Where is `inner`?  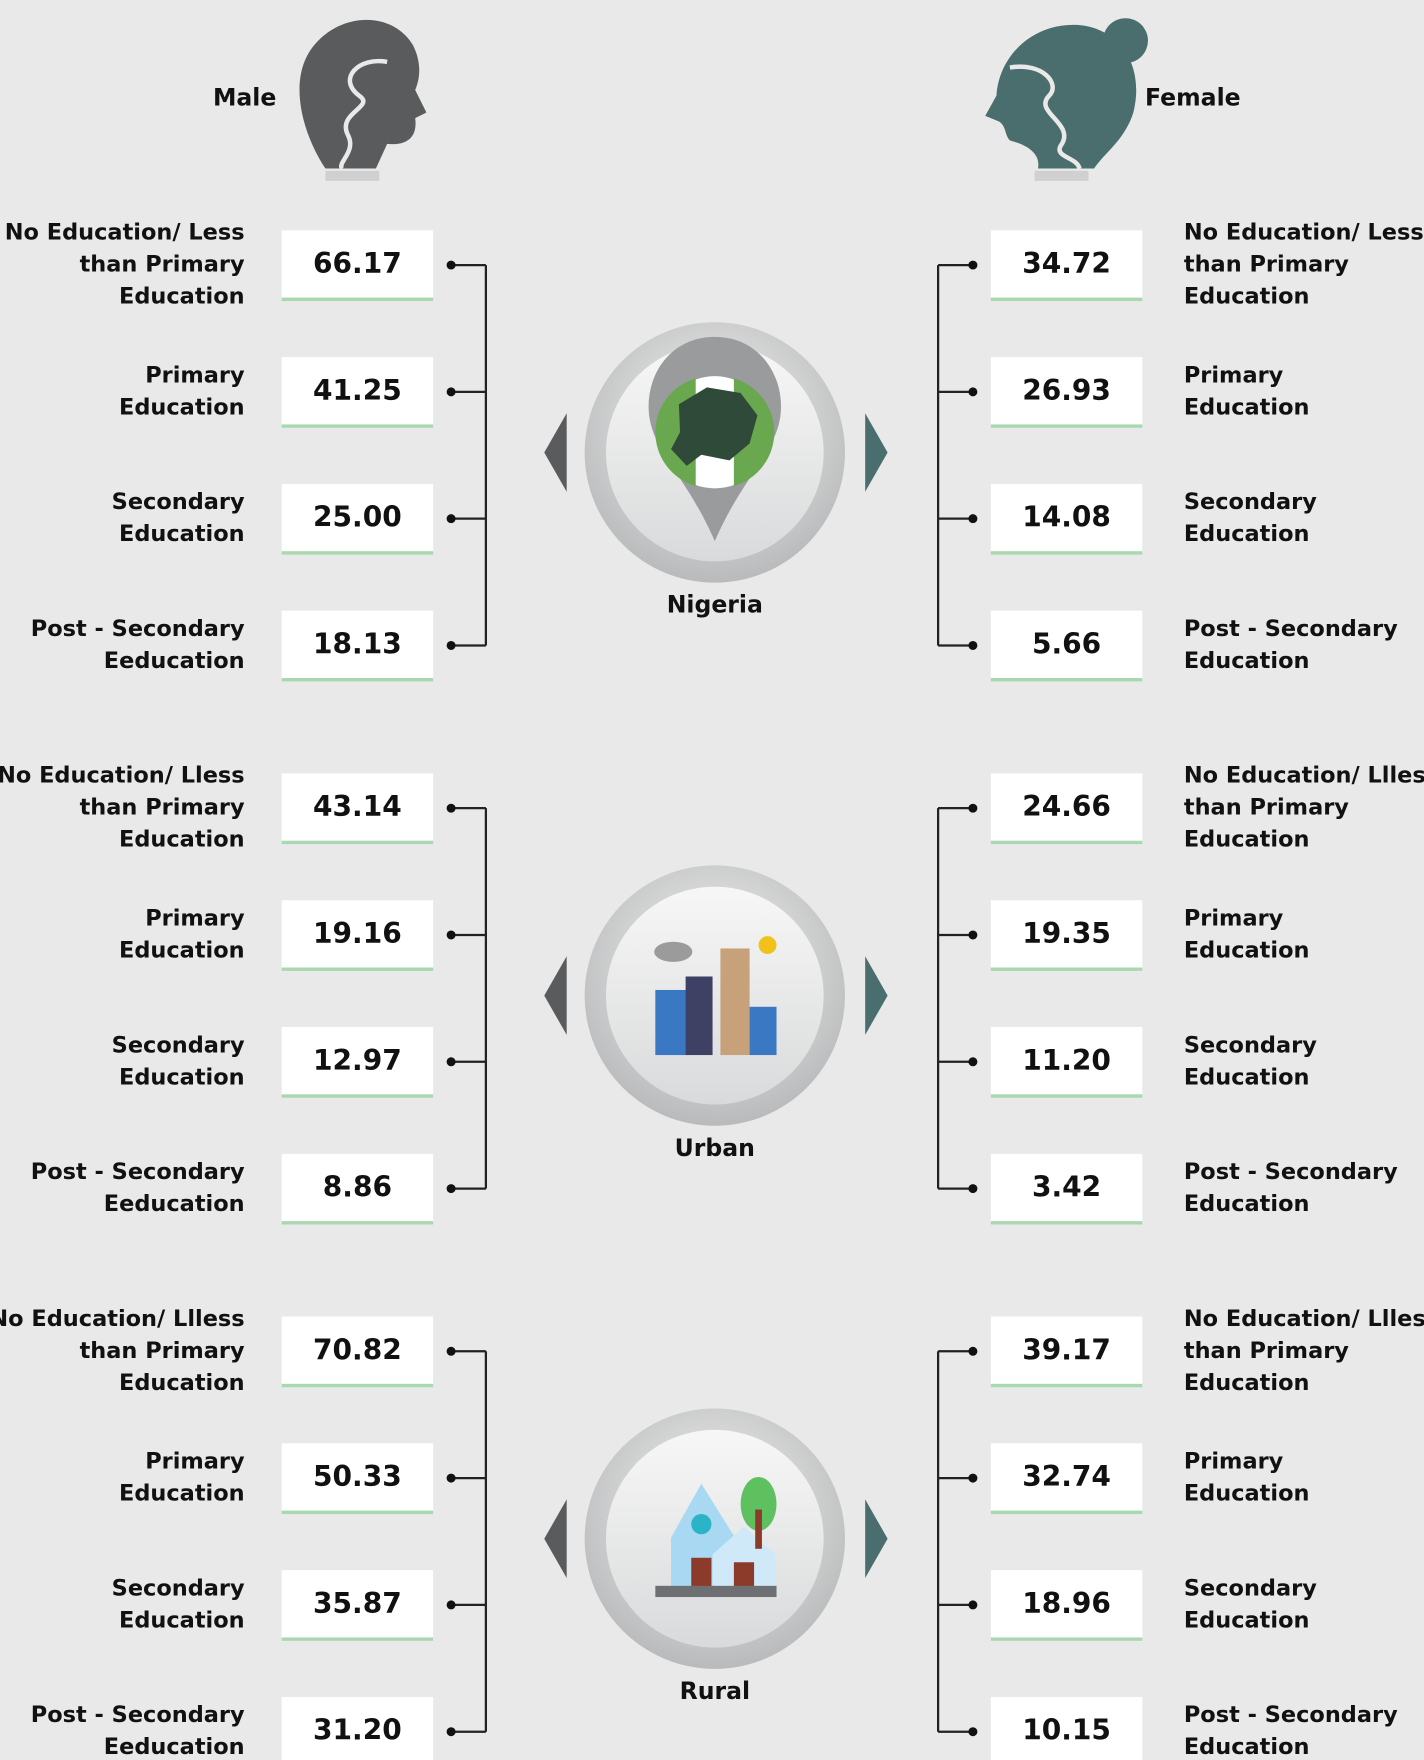 inner is located at coordinates (714, 995).